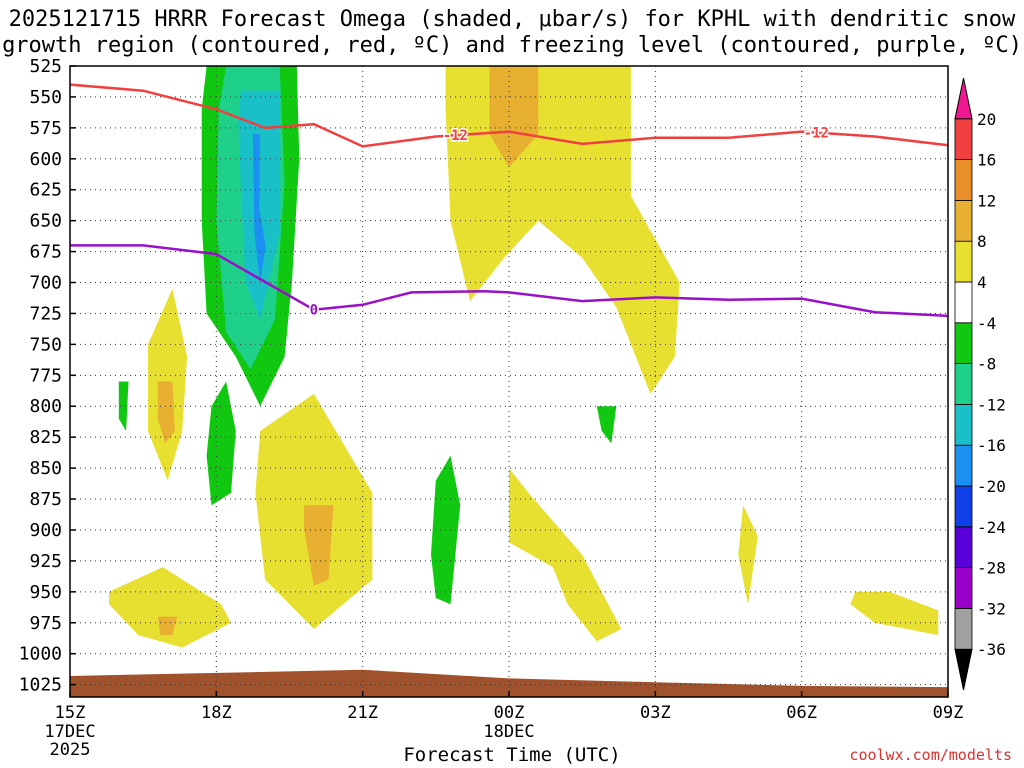  I want to click on y-tick-label: 900, so click(45, 530).